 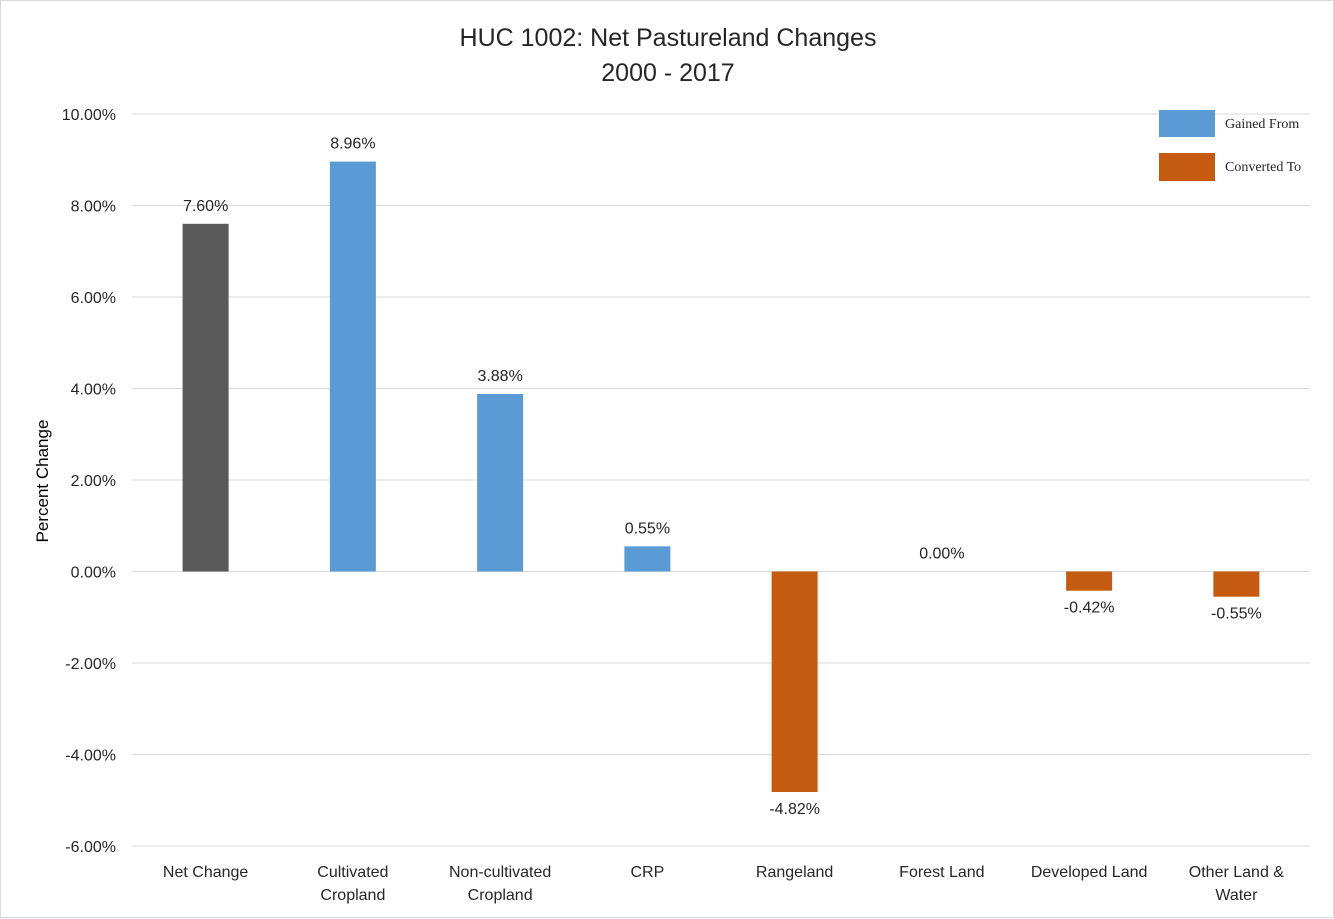 I want to click on x-category-label: Net Change, so click(x=205, y=872).